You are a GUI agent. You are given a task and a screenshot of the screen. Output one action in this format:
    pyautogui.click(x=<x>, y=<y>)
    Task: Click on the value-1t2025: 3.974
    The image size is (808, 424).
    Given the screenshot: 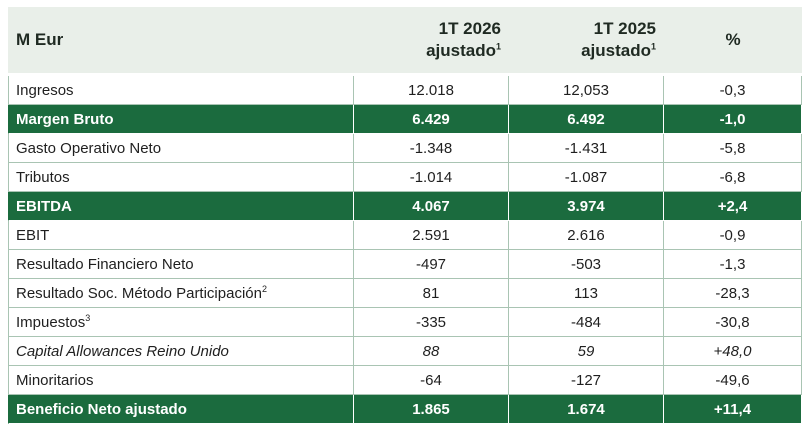 What is the action you would take?
    pyautogui.click(x=586, y=206)
    